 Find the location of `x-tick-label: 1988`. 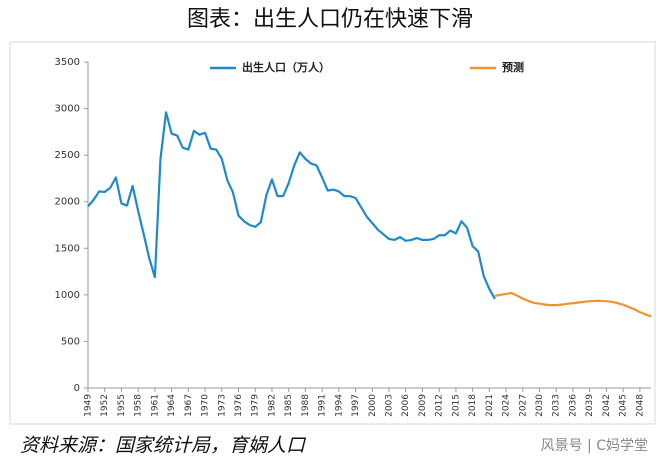

x-tick-label: 1988 is located at coordinates (306, 405).